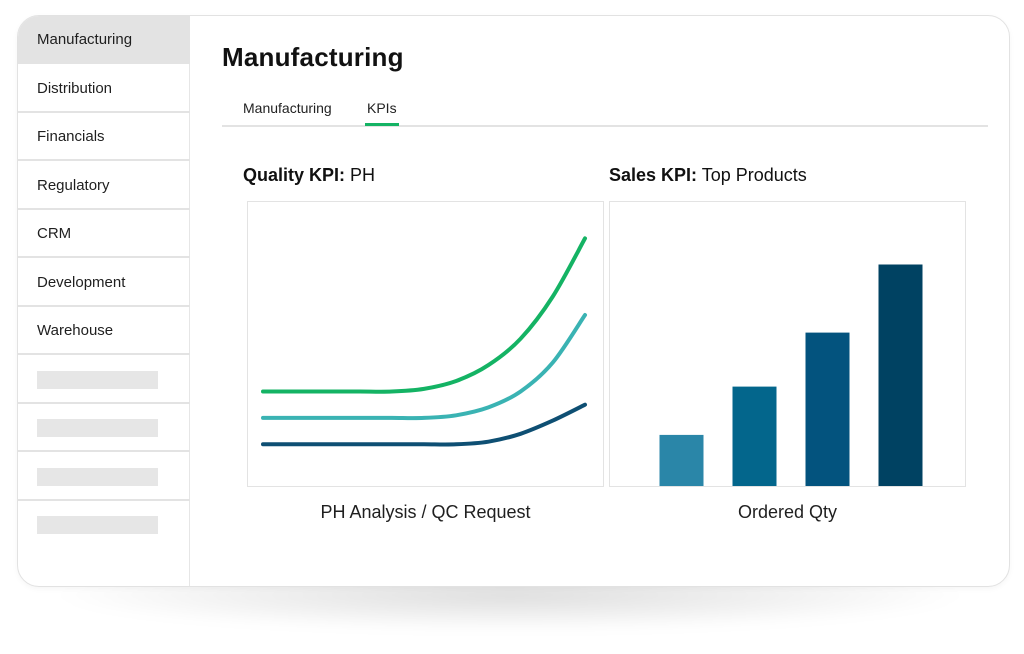  I want to click on tab-manufacturing: Manufacturing, so click(287, 108).